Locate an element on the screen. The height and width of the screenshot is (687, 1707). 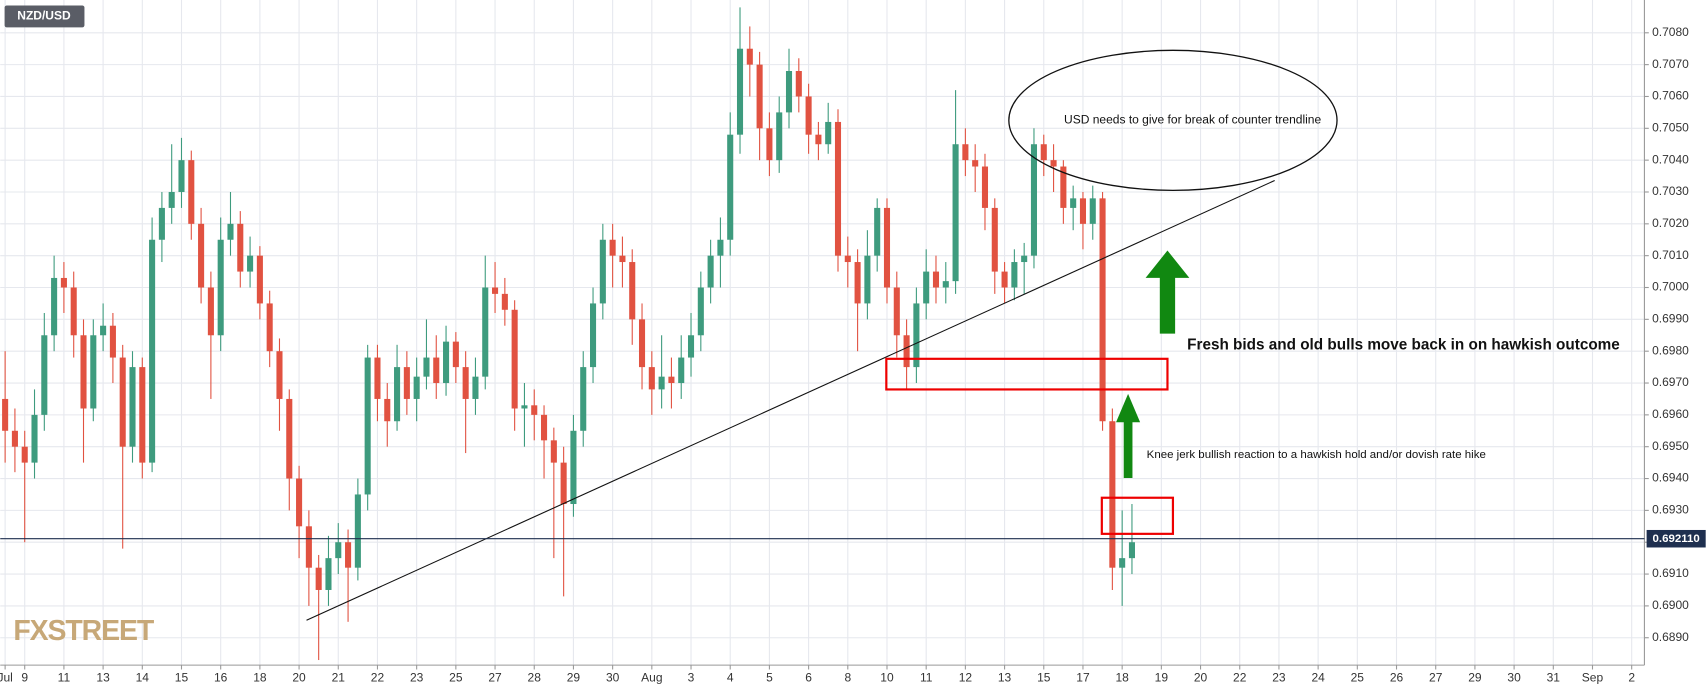
x-tick-label: 28 is located at coordinates (535, 677).